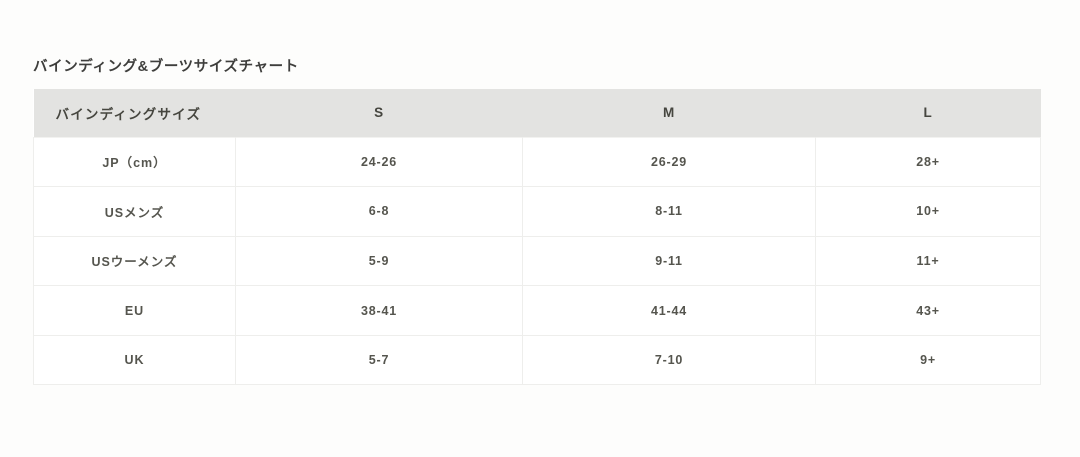 This screenshot has width=1080, height=457. What do you see at coordinates (928, 261) in the screenshot?
I see `cell-us-womens-l: 11+` at bounding box center [928, 261].